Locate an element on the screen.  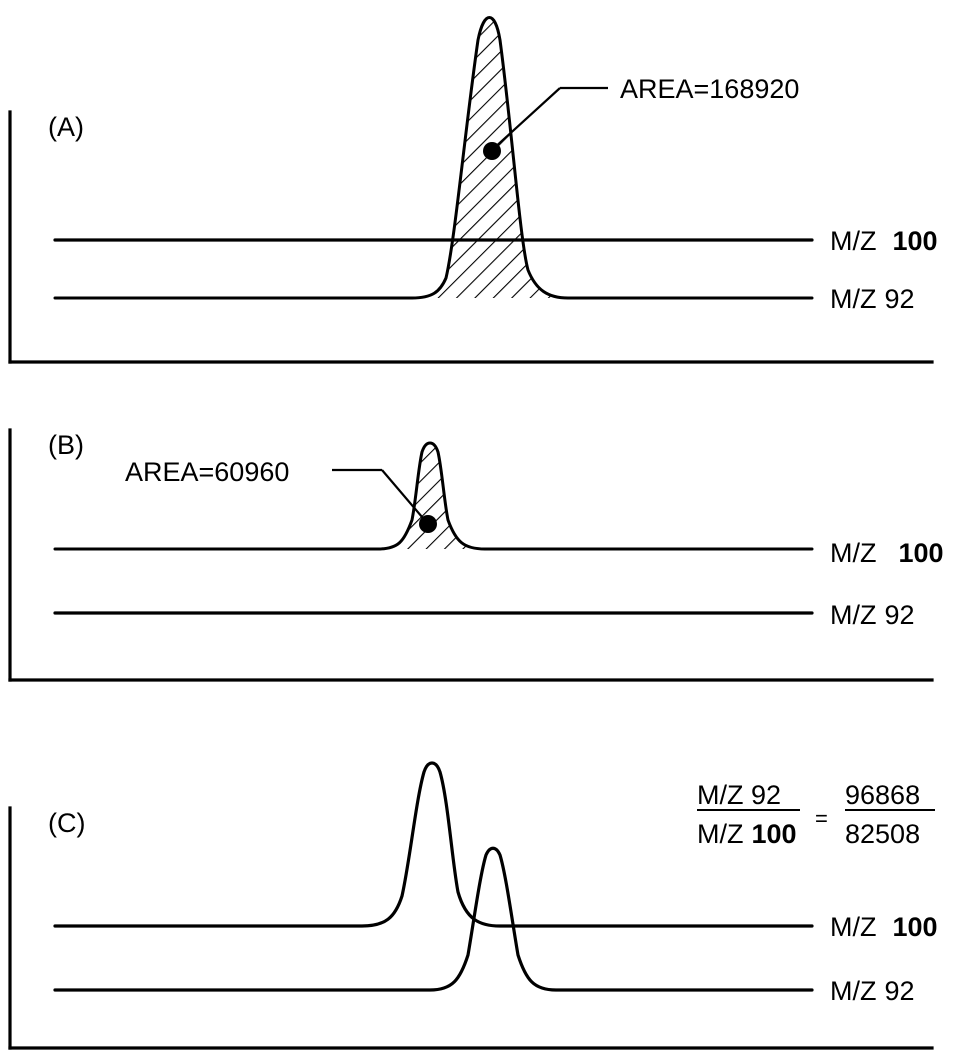
panel-c-ratio: M/Z 92 M/Z 100 = 96868 82508 is located at coordinates (816, 814).